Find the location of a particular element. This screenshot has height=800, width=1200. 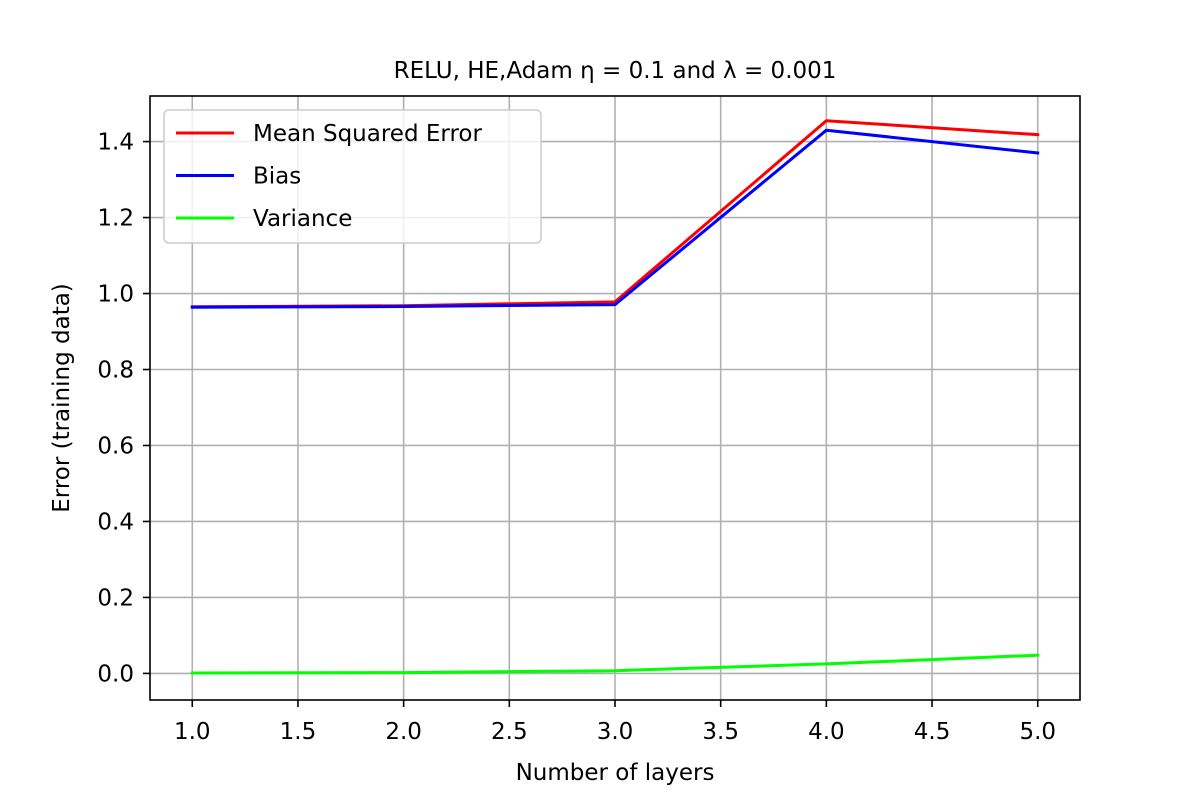

legend-label: Variance is located at coordinates (302, 219).